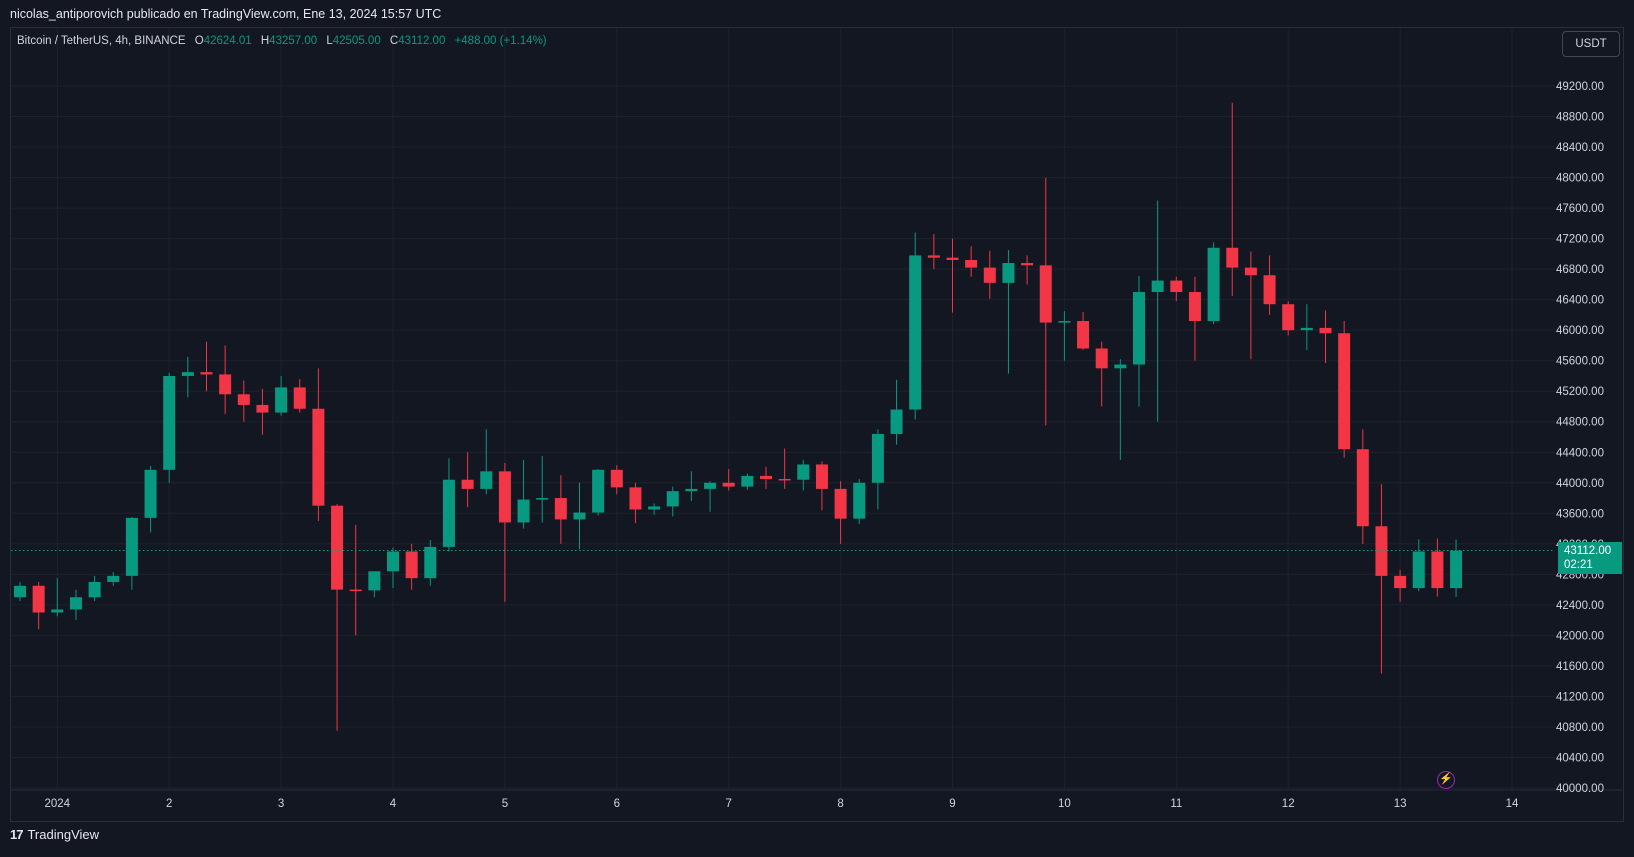 The image size is (1634, 857). I want to click on time-tick-label: 9, so click(952, 804).